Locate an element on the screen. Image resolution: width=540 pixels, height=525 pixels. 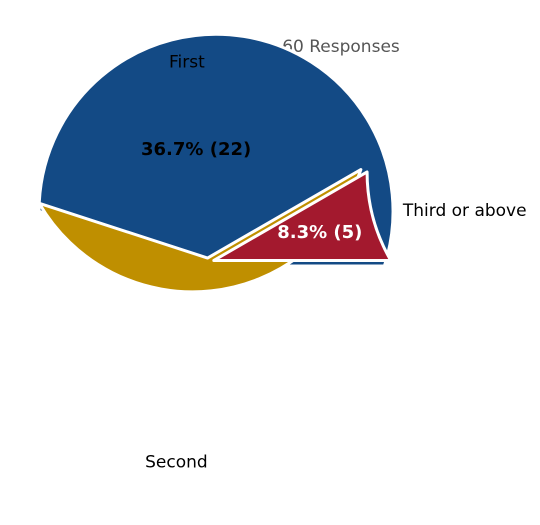
data-label-second: 55.0% (33) is located at coordinates (190, 374).